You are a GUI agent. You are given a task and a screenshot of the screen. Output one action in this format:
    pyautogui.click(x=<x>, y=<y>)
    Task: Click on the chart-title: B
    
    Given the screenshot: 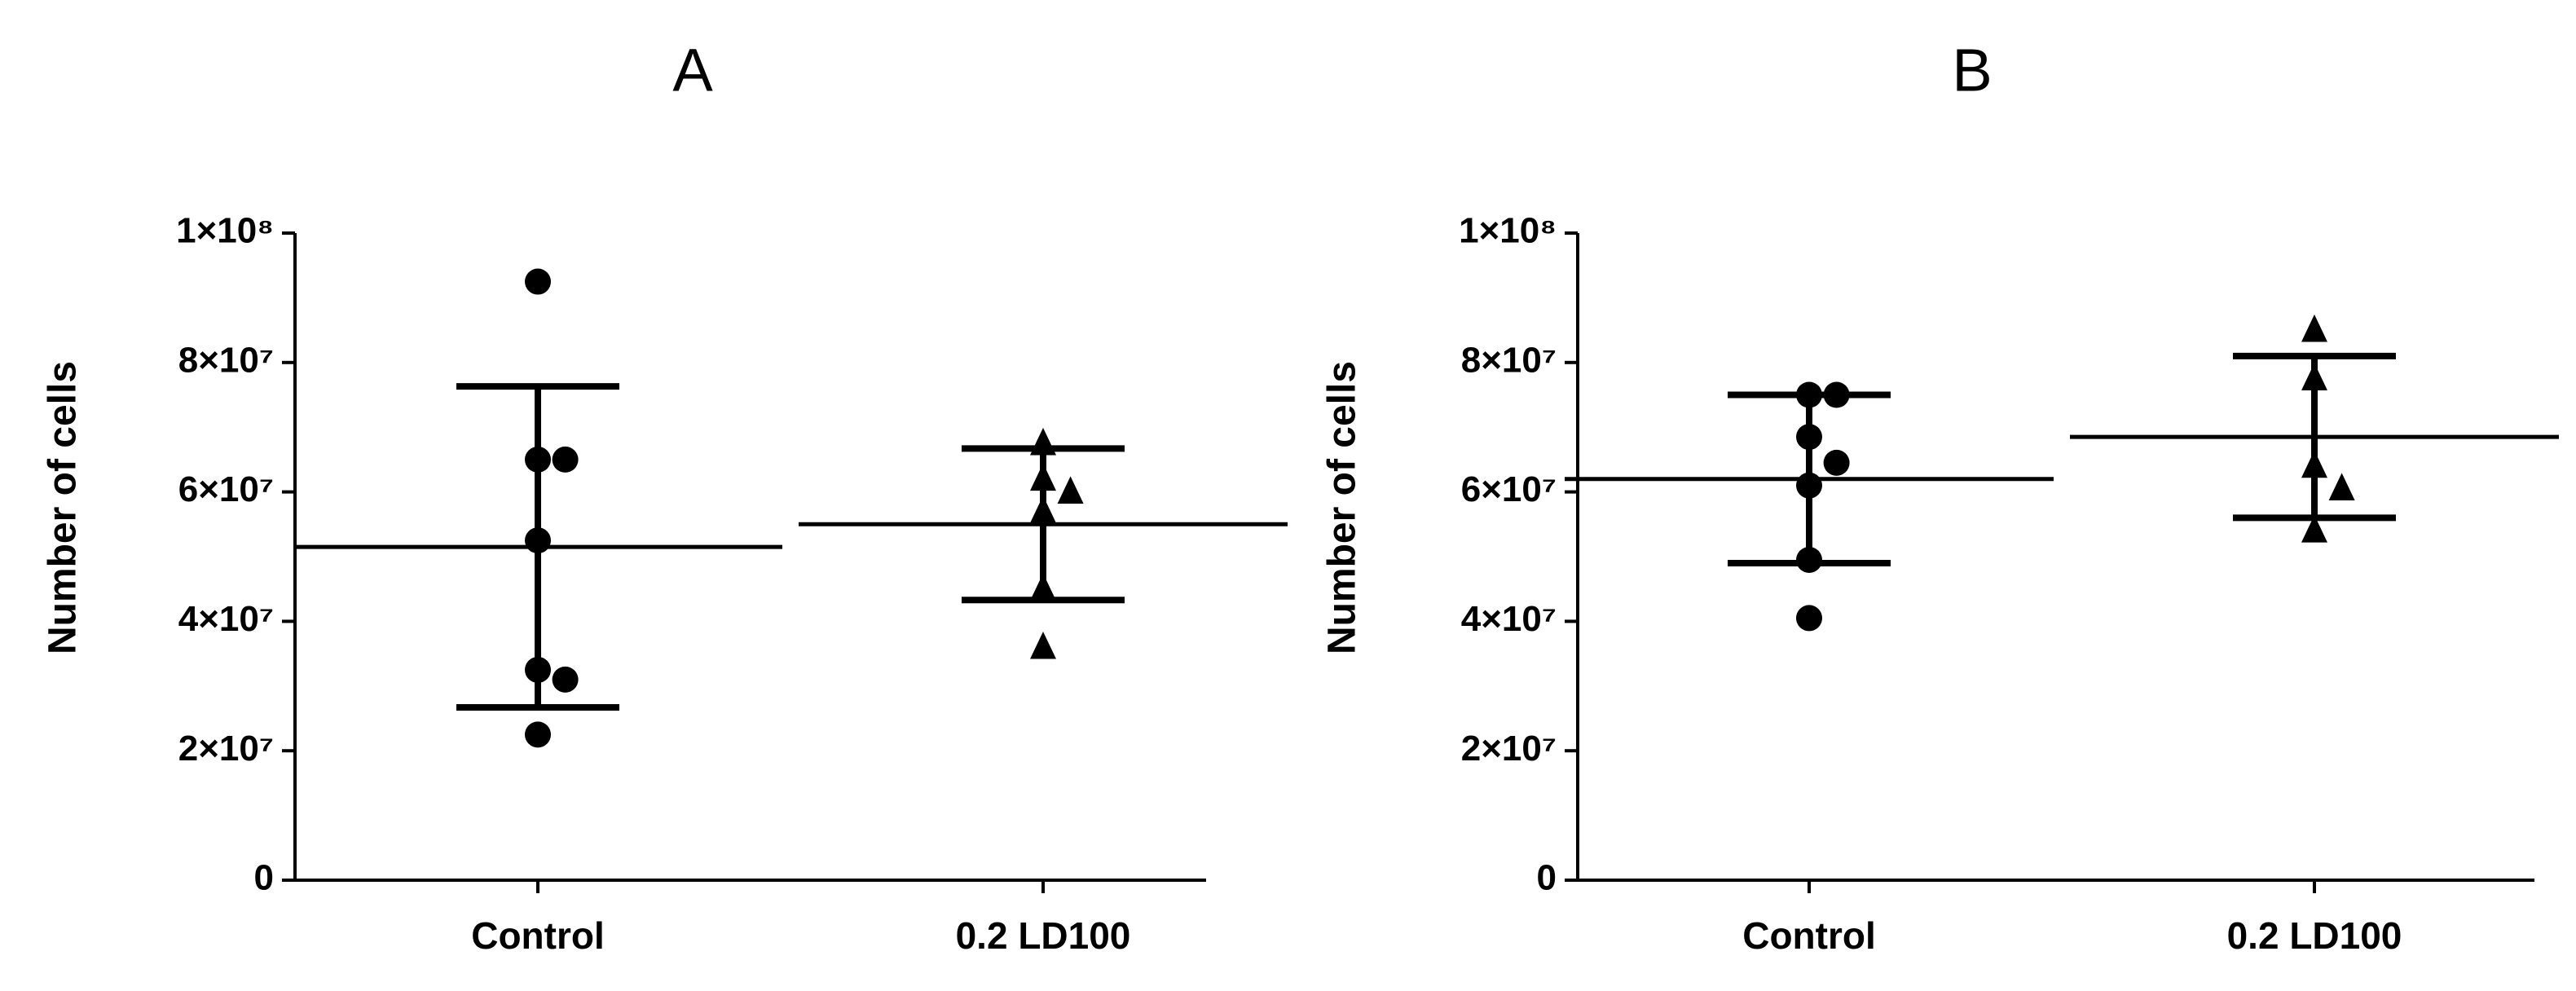 What is the action you would take?
    pyautogui.click(x=1972, y=70)
    